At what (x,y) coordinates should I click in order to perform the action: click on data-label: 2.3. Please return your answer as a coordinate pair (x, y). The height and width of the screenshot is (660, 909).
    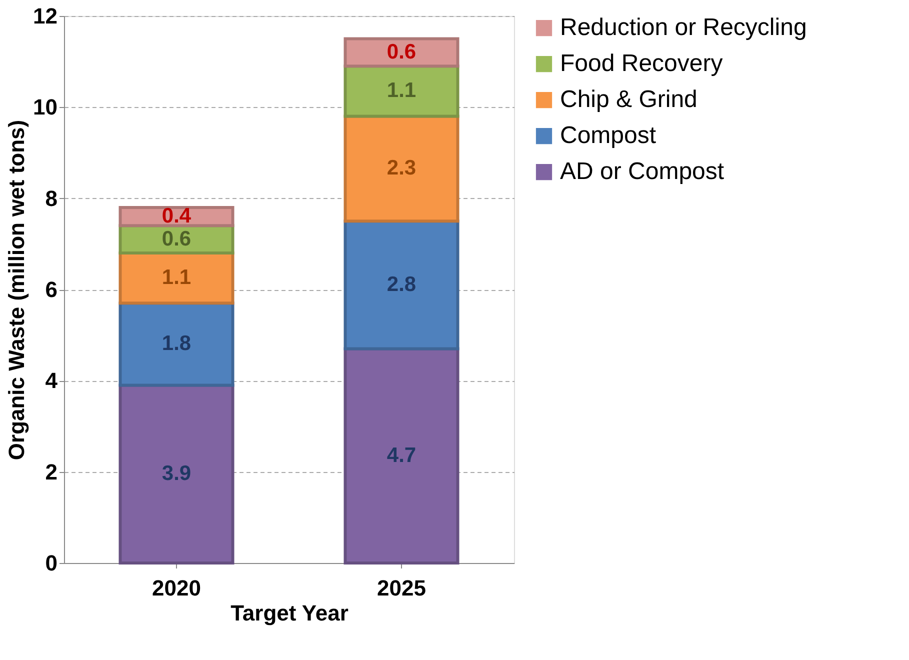
    Looking at the image, I should click on (401, 168).